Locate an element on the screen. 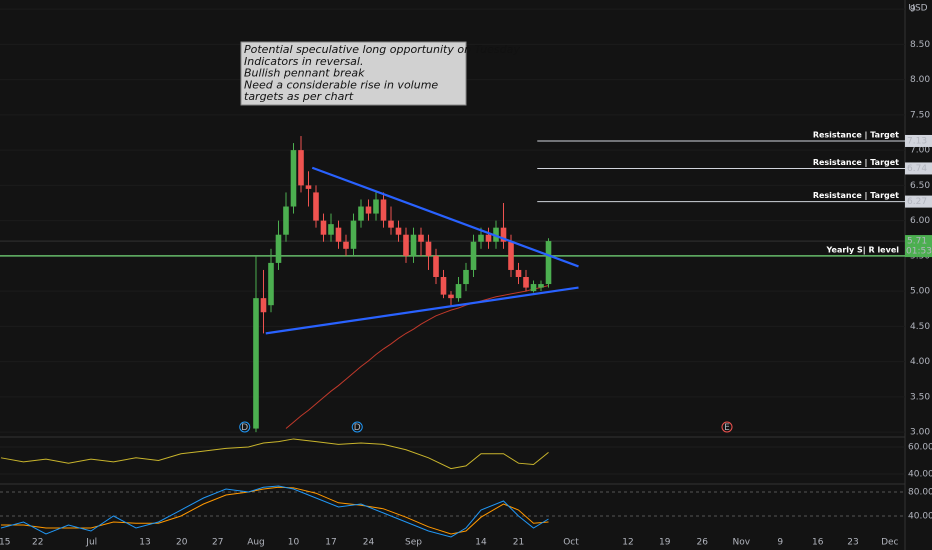 Image resolution: width=932 pixels, height=550 pixels. x-tick-label: 9 is located at coordinates (780, 543).